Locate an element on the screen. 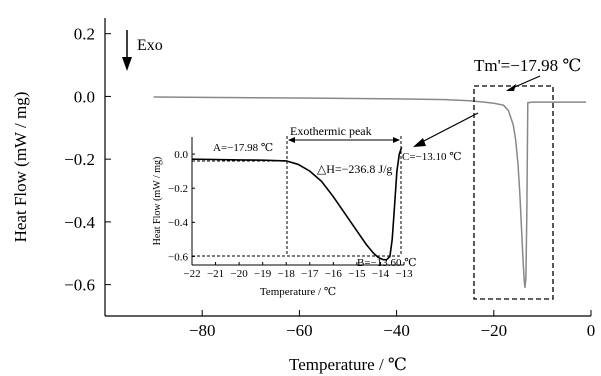  inset-x-ticks: −22 −21 −20 −19 −18 −17 −16 −15 −14 −13 is located at coordinates (298, 271).